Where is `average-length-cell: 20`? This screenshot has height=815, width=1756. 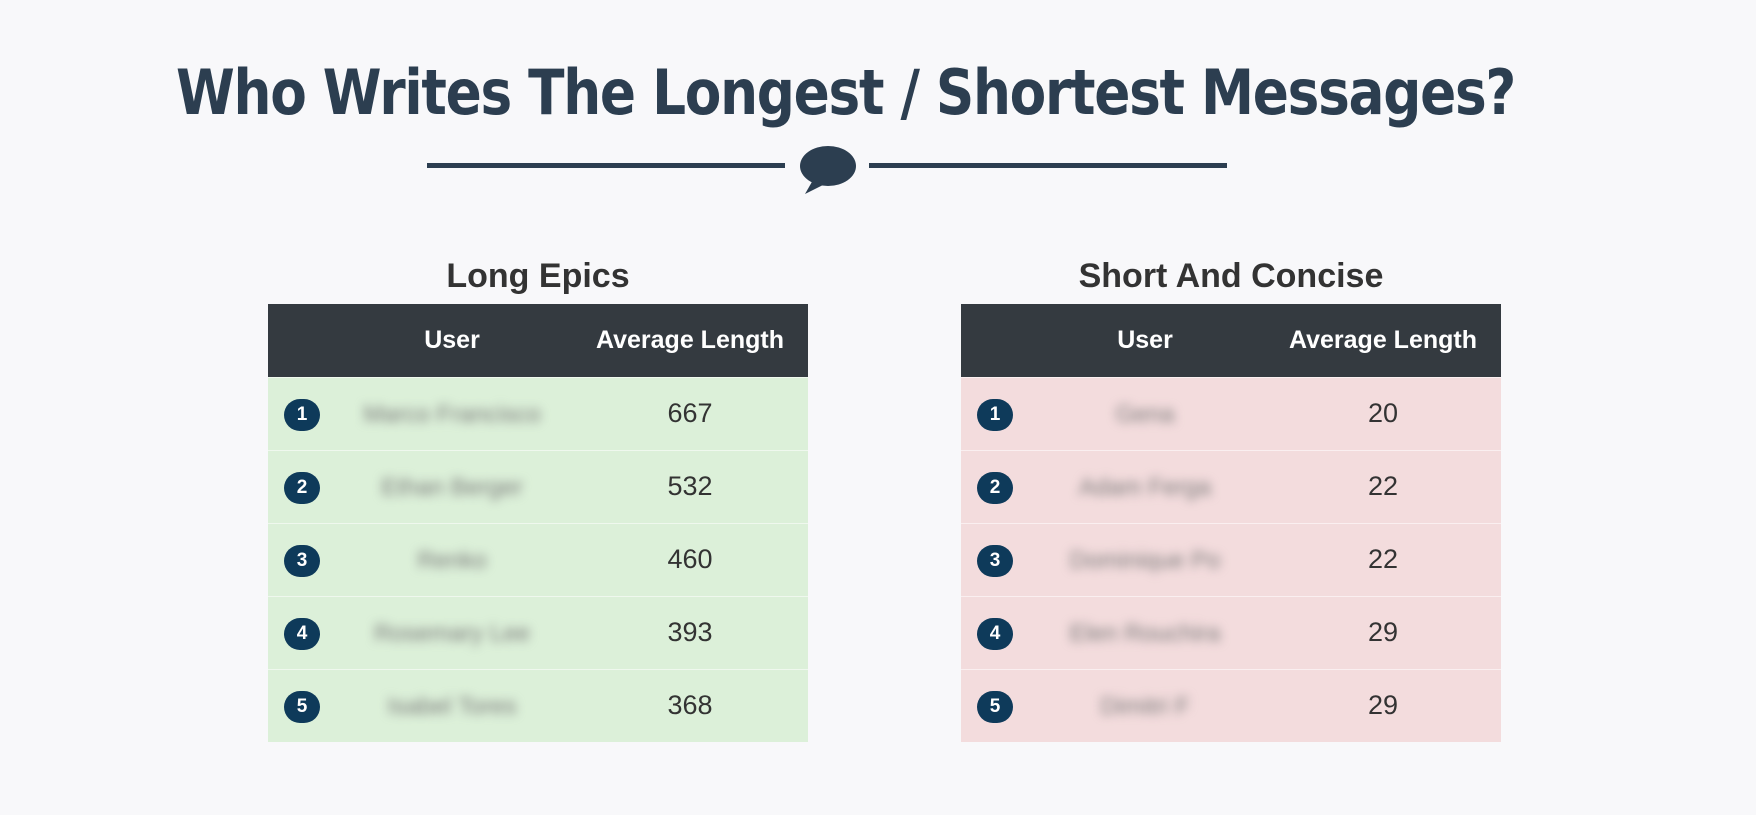
average-length-cell: 20 is located at coordinates (1383, 413).